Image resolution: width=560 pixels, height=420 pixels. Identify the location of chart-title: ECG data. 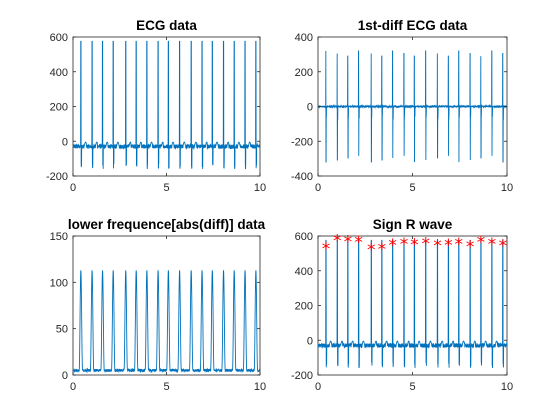
(166, 25).